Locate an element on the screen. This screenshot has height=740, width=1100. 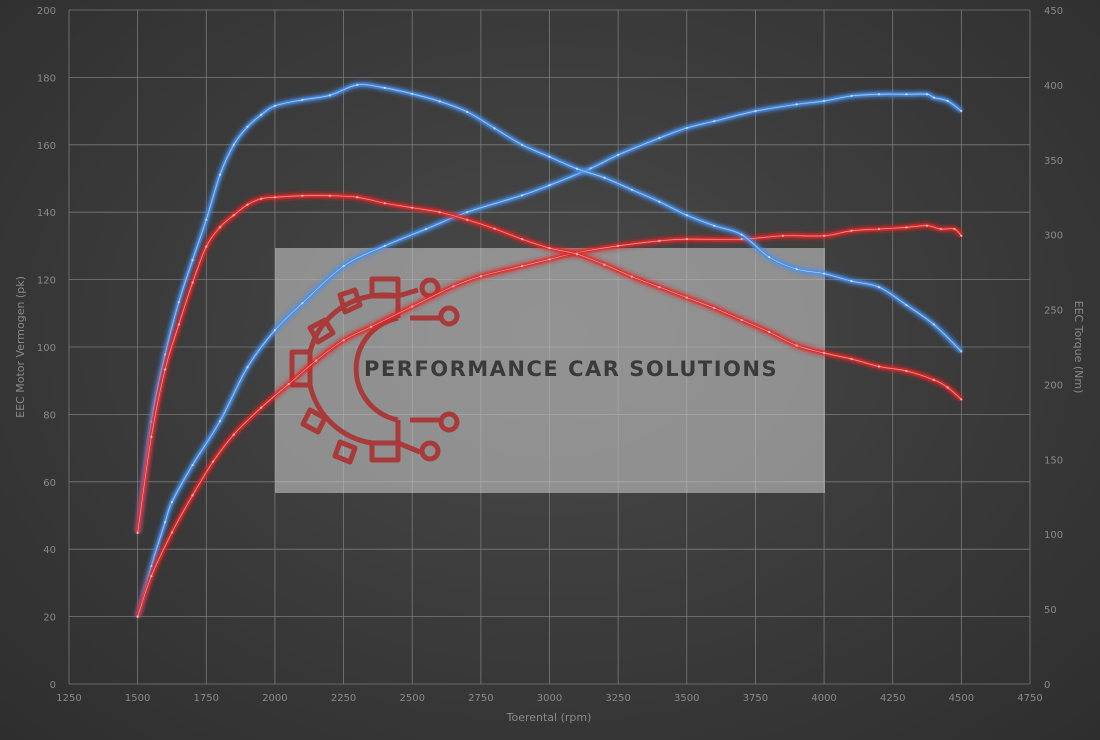
x-tick-label: 3750 is located at coordinates (755, 698).